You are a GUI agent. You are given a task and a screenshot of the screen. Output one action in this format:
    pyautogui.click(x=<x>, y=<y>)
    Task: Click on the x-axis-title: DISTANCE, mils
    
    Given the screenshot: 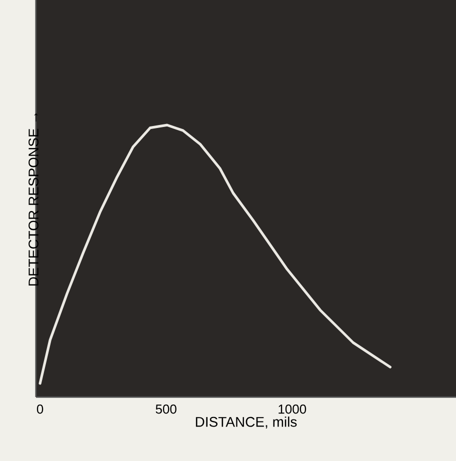 What is the action you would take?
    pyautogui.click(x=246, y=422)
    